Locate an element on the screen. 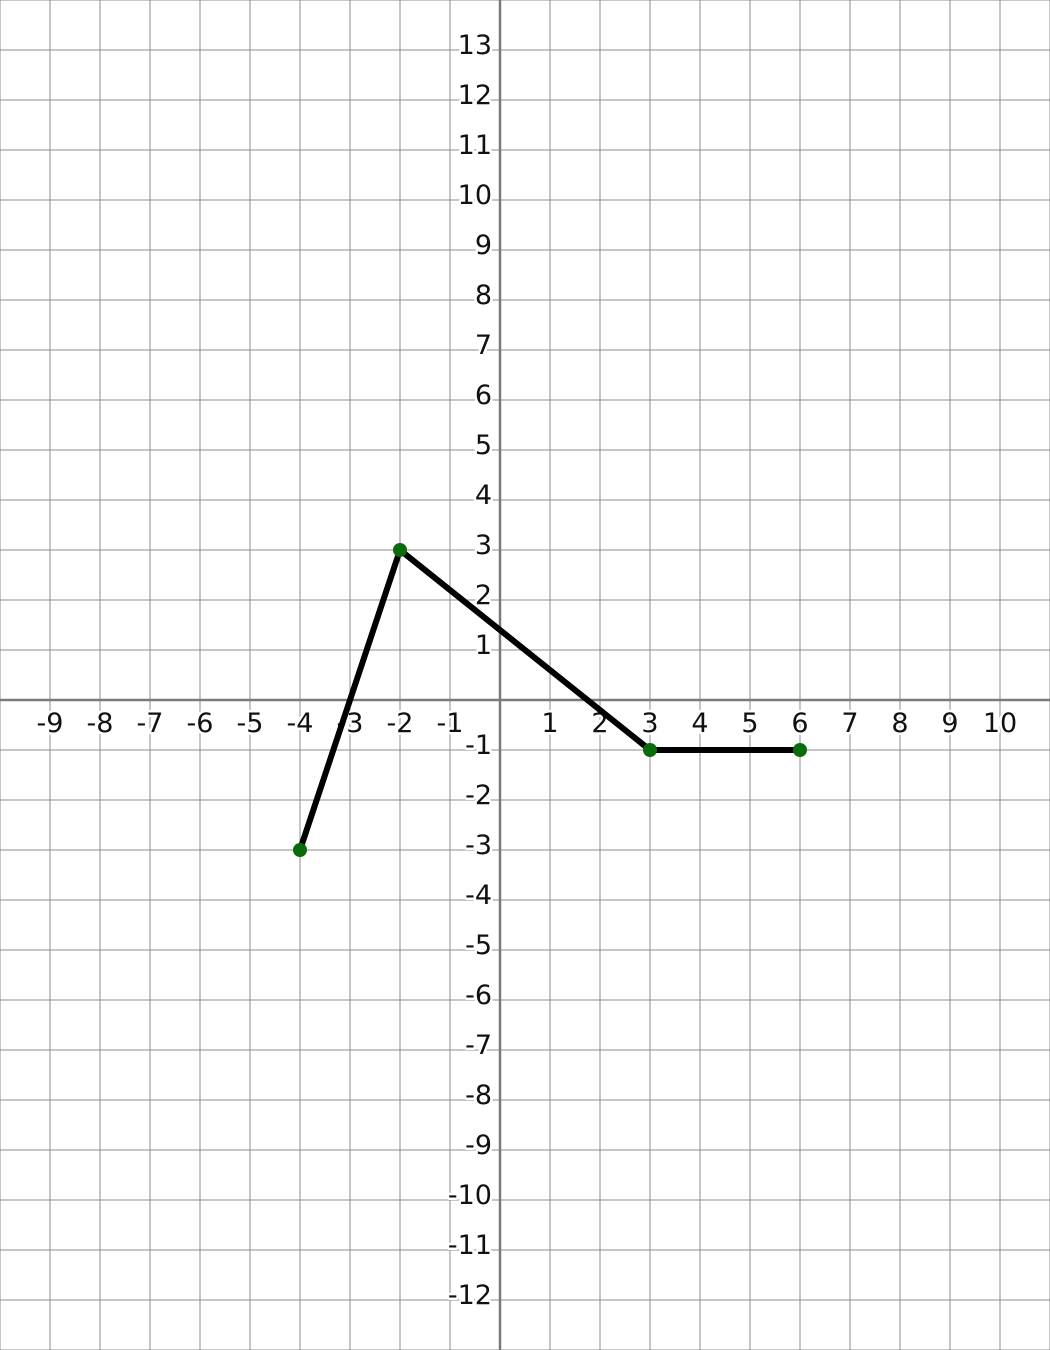 This screenshot has height=1350, width=1050. y-tick-label: -3 is located at coordinates (478, 845).